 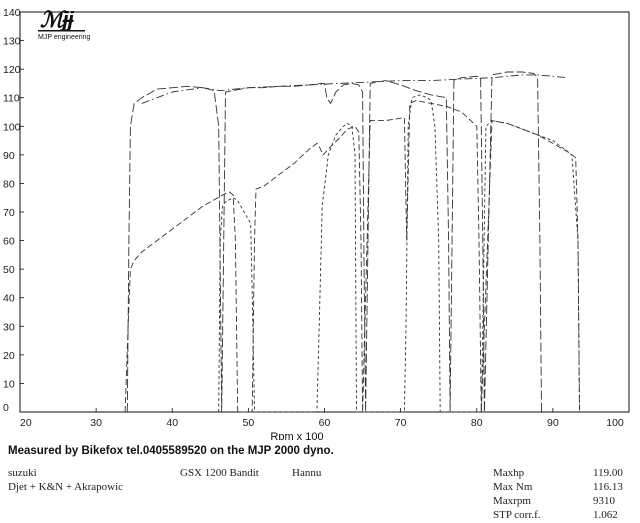 What do you see at coordinates (9, 184) in the screenshot?
I see `y-tick-label: 80` at bounding box center [9, 184].